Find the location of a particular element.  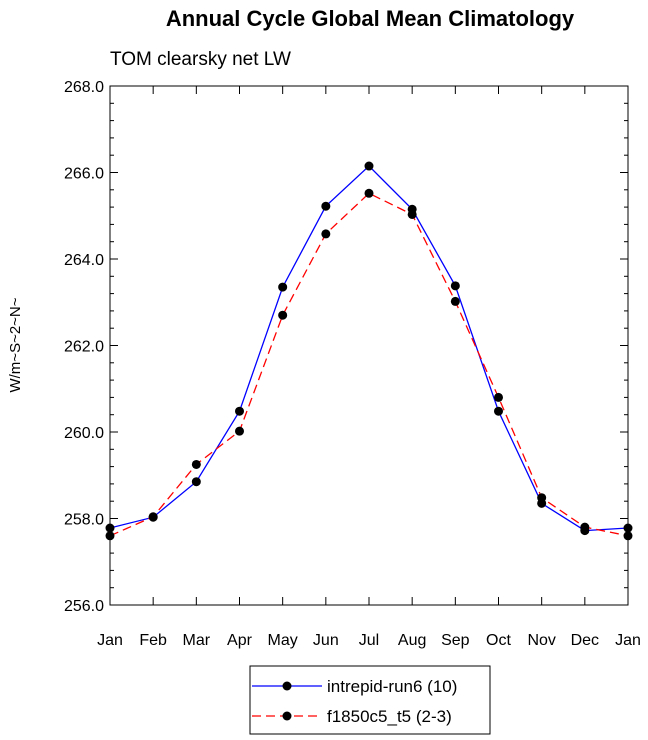

x-tick-label: Dec is located at coordinates (585, 640).